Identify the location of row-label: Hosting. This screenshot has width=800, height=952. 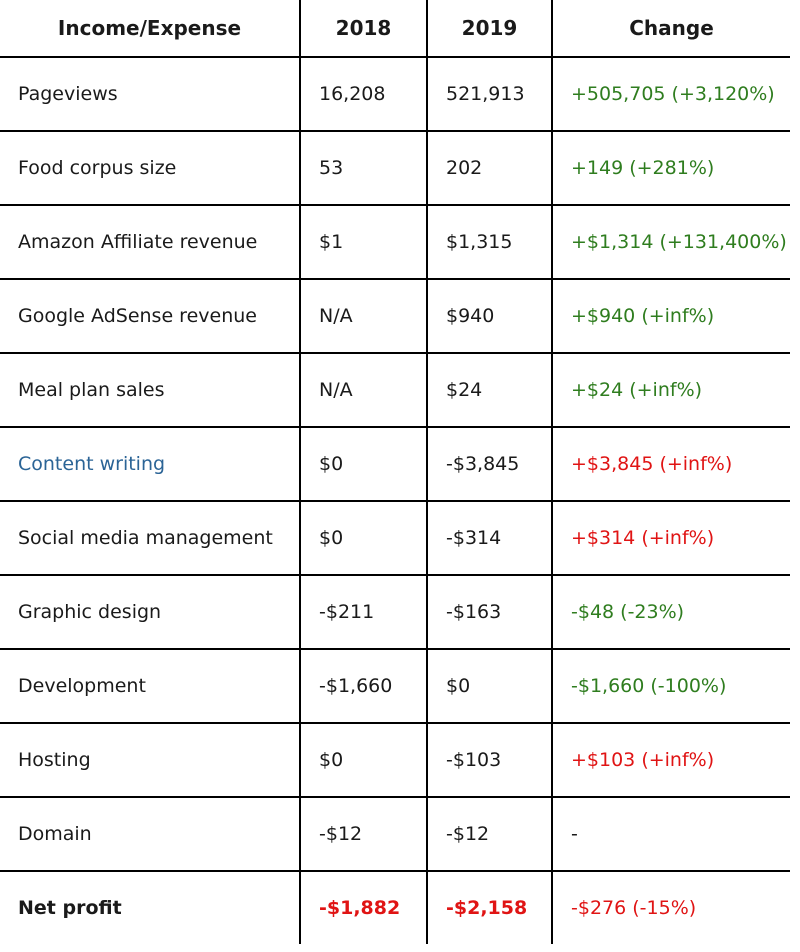
(150, 760).